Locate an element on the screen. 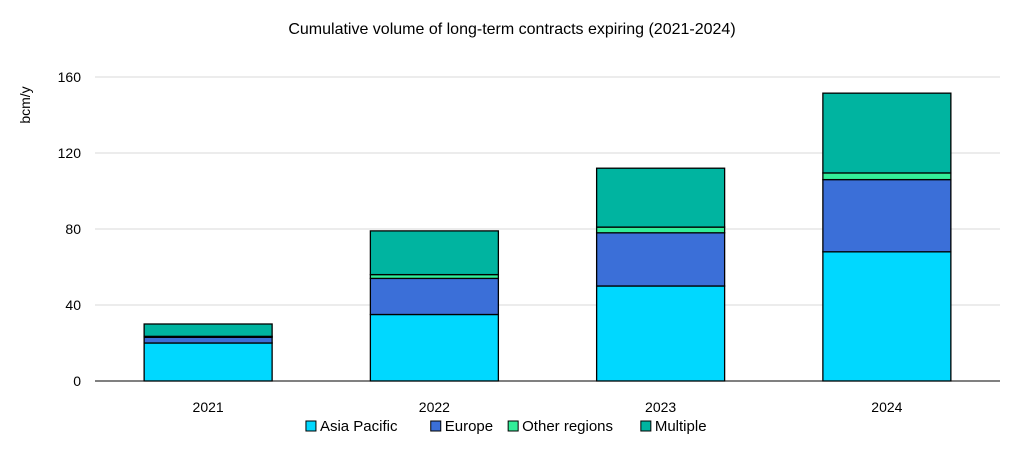 This screenshot has height=453, width=1024. legend: Asia Pacific Europe Other regions Multiple is located at coordinates (506, 426).